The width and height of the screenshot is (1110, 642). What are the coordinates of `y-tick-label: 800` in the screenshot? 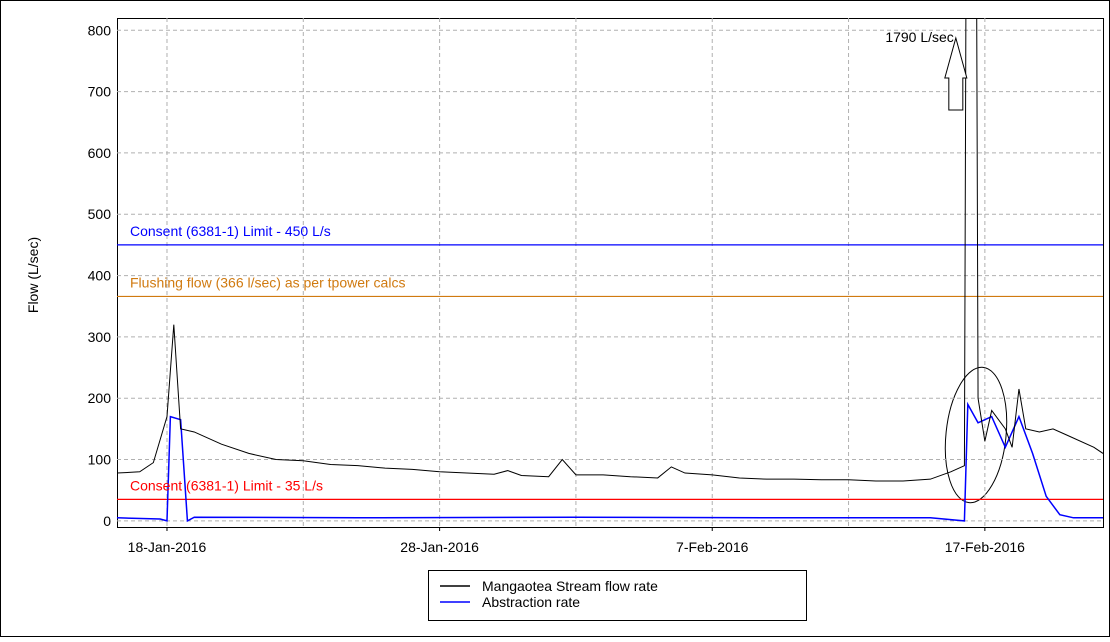 It's located at (100, 30).